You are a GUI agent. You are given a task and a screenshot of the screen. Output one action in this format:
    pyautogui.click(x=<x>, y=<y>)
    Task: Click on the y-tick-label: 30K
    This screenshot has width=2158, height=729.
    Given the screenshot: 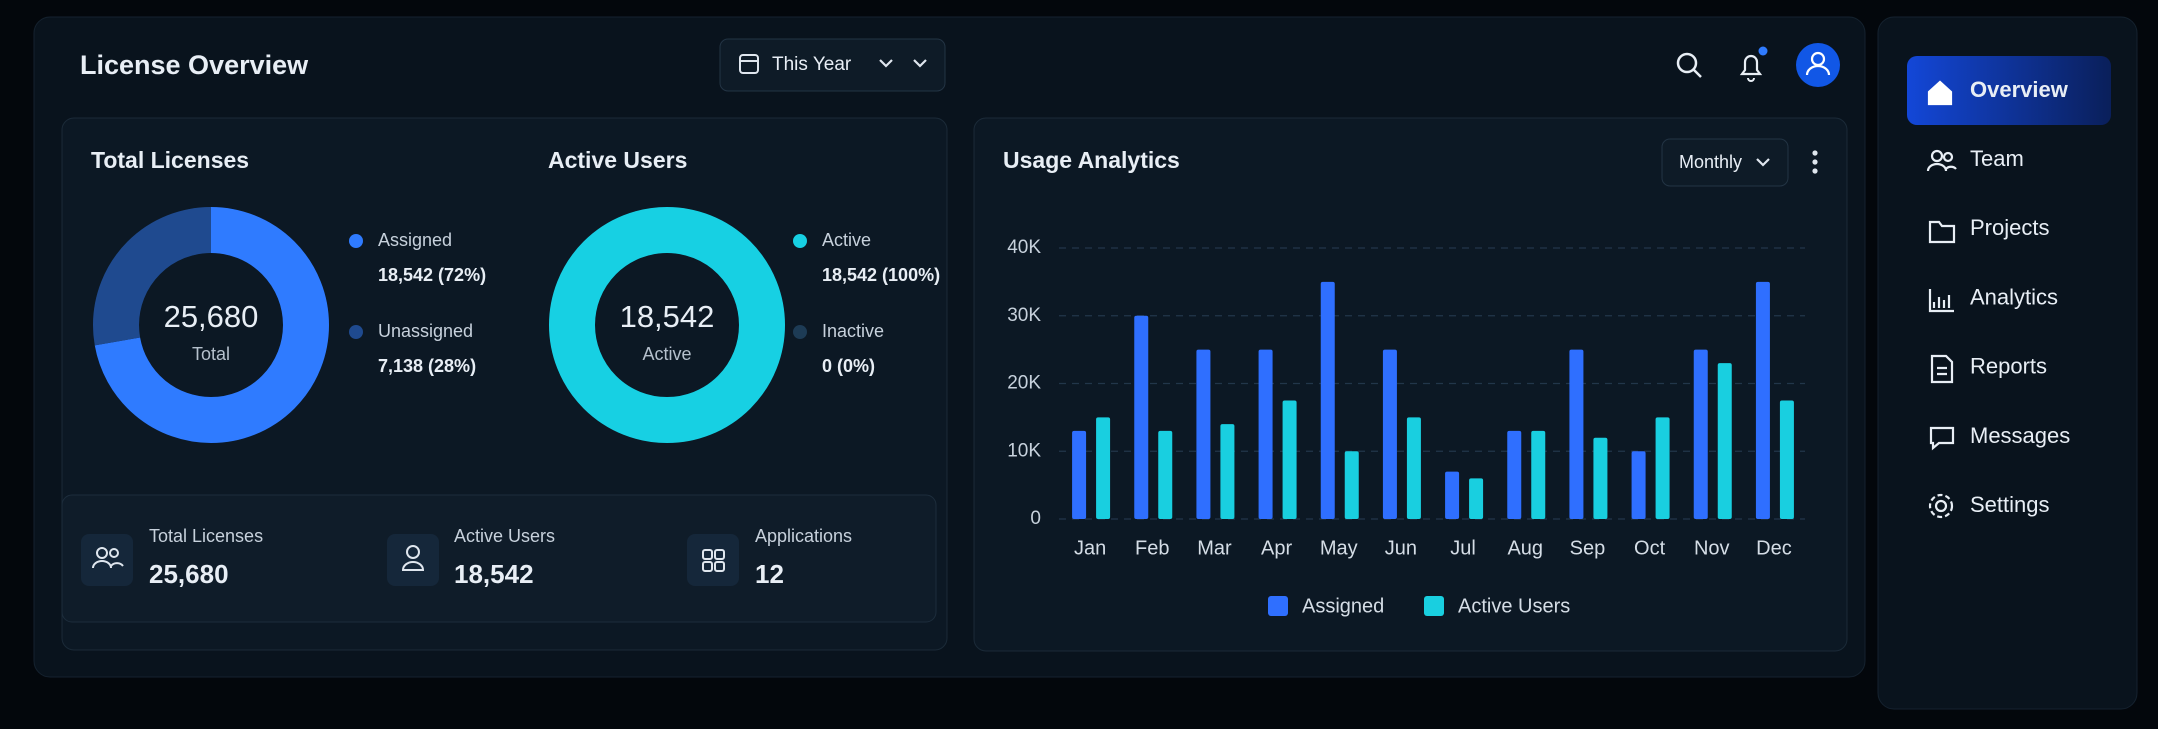 What is the action you would take?
    pyautogui.click(x=1024, y=315)
    